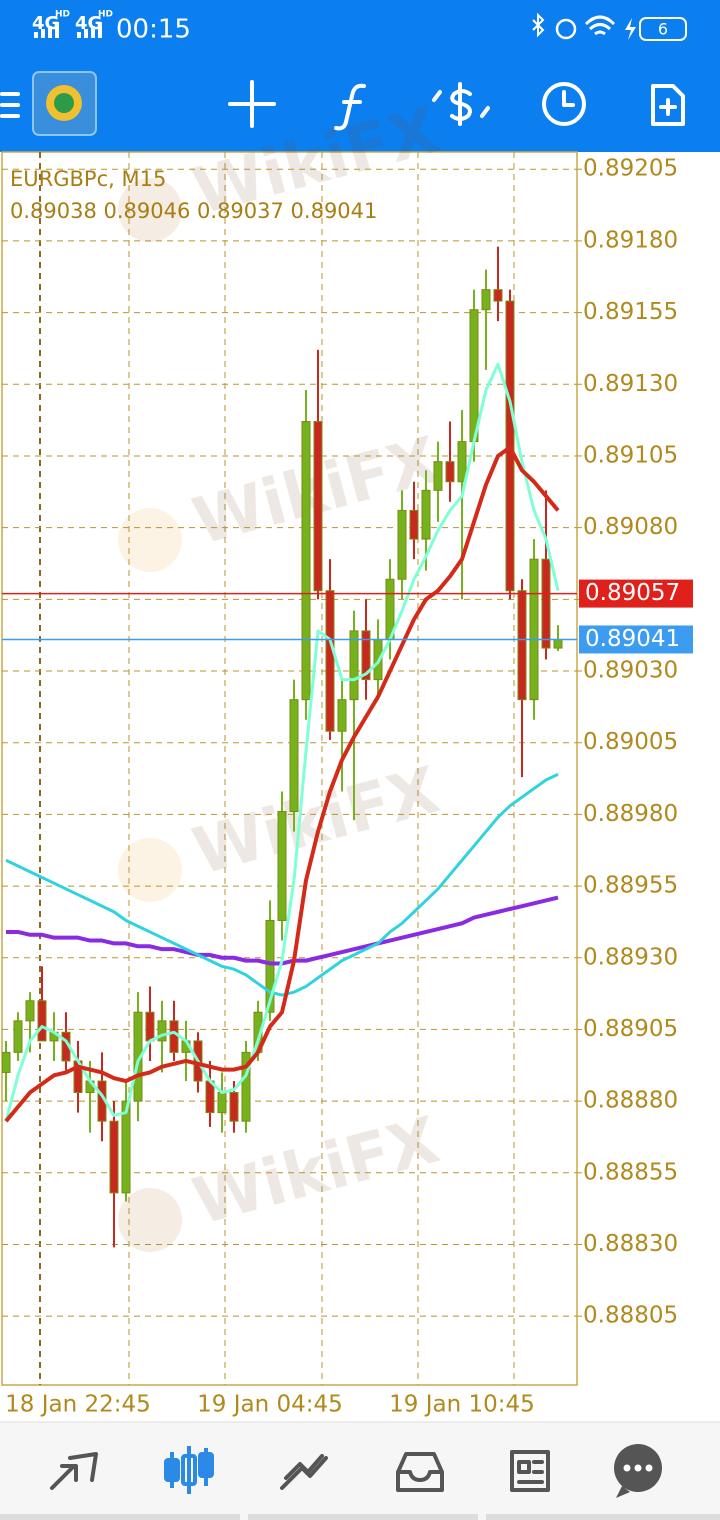 This screenshot has height=1520, width=720. Describe the element at coordinates (462, 1405) in the screenshot. I see `x-tick-label: 19 Jan 10:45` at that location.